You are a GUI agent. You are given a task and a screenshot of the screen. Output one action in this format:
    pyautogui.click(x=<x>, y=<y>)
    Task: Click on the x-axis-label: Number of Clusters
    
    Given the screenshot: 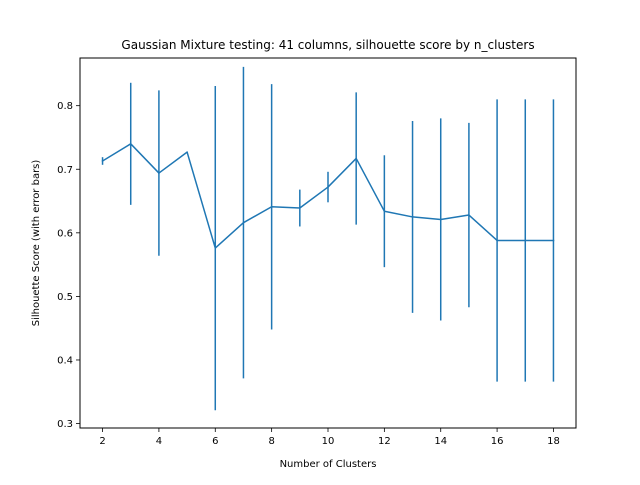 What is the action you would take?
    pyautogui.click(x=328, y=464)
    